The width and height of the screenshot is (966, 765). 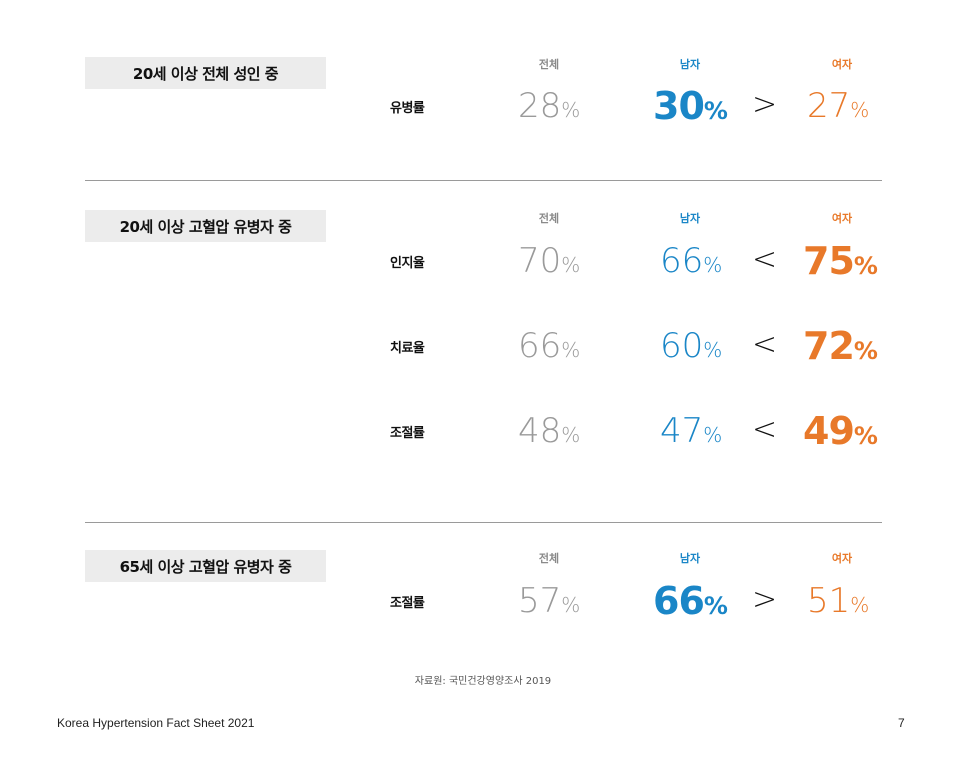 What do you see at coordinates (205, 73) in the screenshot?
I see `section-title-adults: 20세 이상 전체 성인 중` at bounding box center [205, 73].